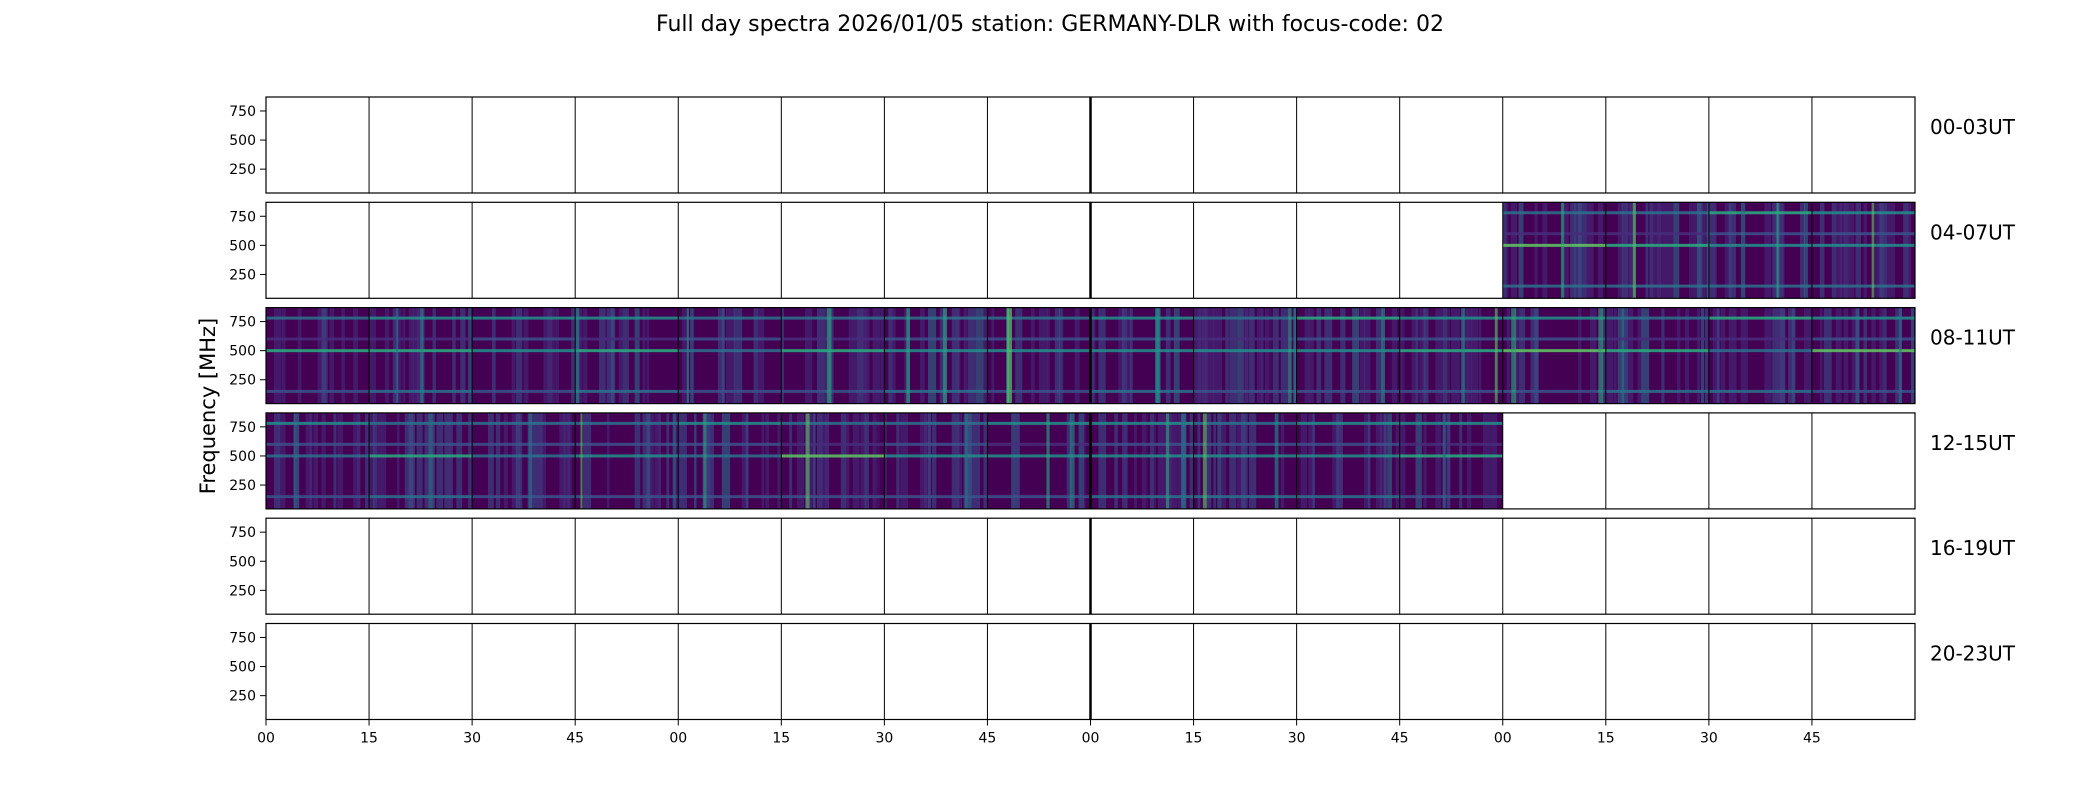 The image size is (2100, 800). I want to click on y-tick-label: 250, so click(242, 591).